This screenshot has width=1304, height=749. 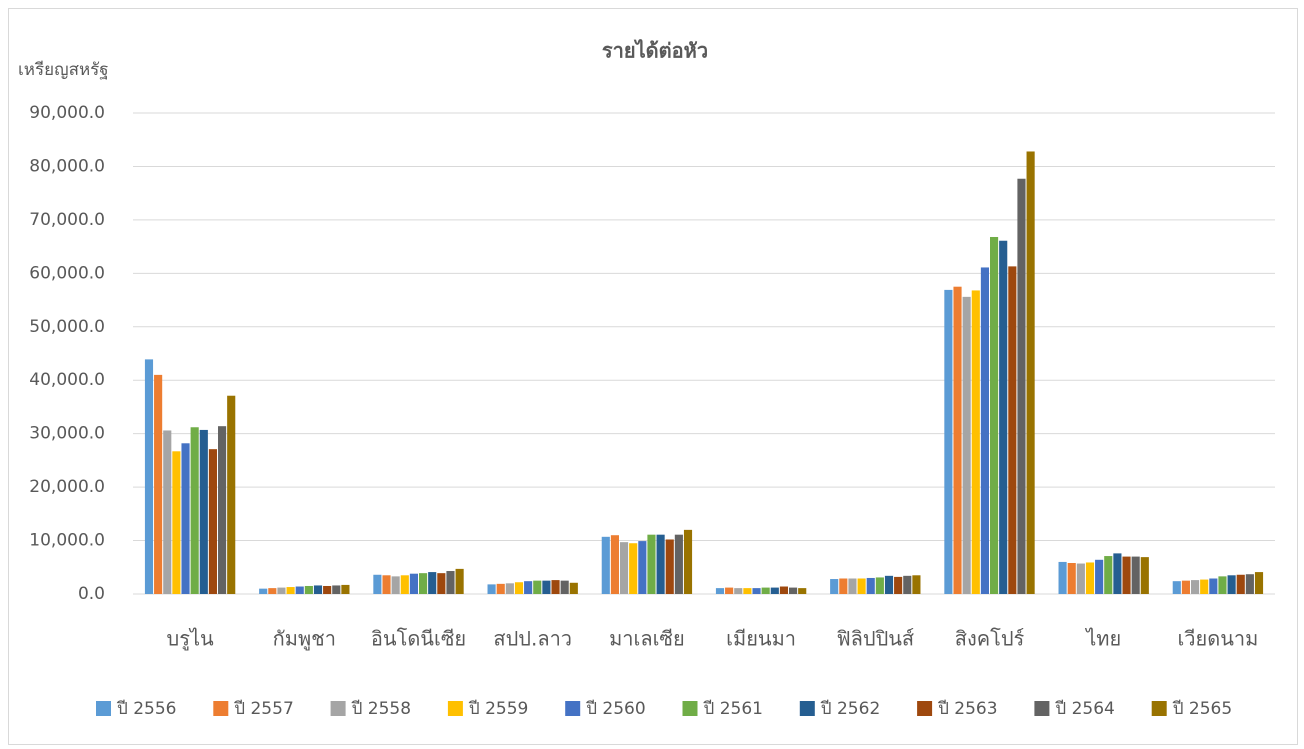 I want to click on legend-label: ปี 2563, so click(x=967, y=709).